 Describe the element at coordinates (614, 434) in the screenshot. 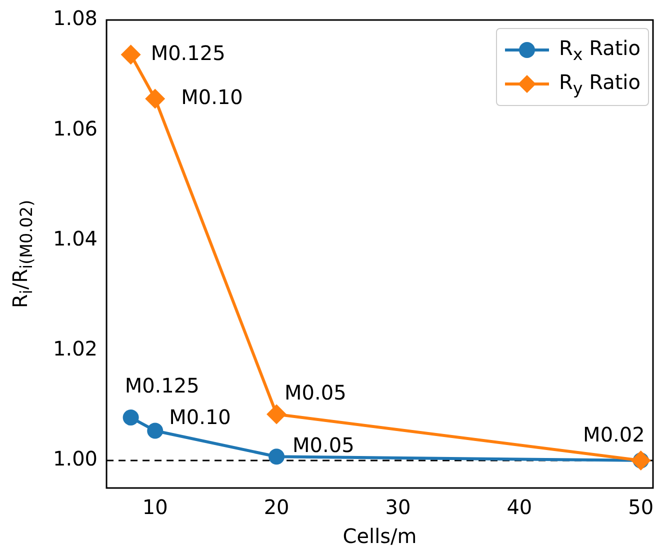

I see `annotation: M0.02` at that location.